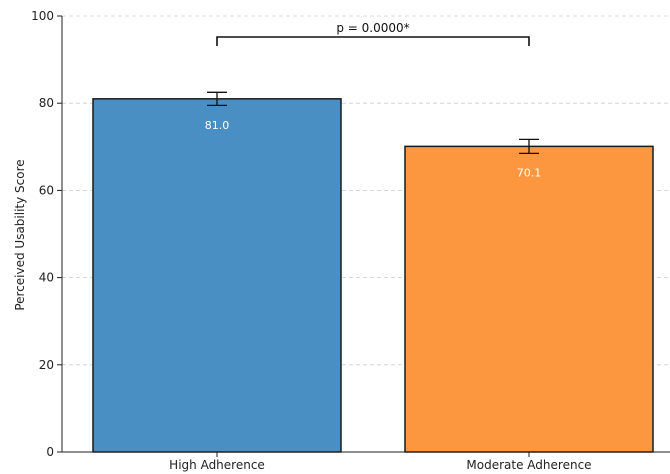 This screenshot has width=670, height=474. Describe the element at coordinates (217, 465) in the screenshot. I see `x-tick-label-0: High Adherence` at that location.